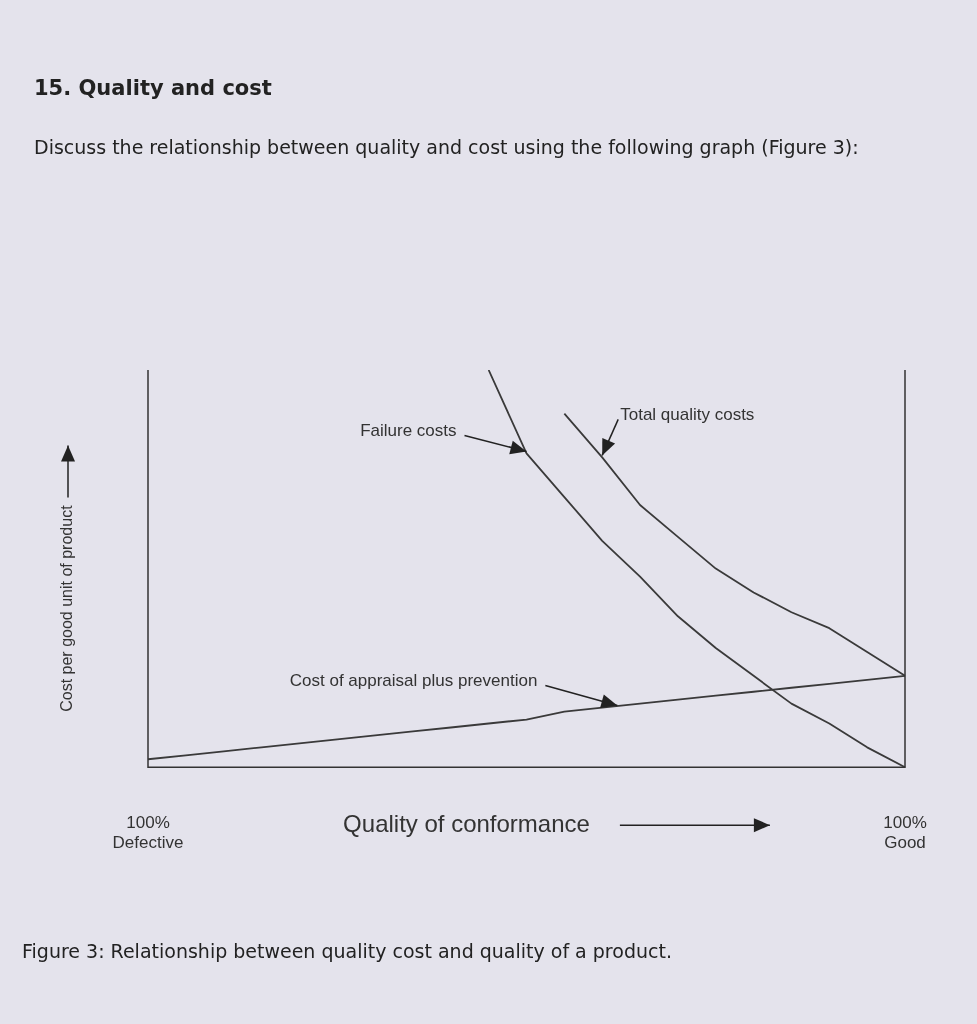  What do you see at coordinates (153, 88) in the screenshot?
I see `chart-title: 15. Quality and cost` at bounding box center [153, 88].